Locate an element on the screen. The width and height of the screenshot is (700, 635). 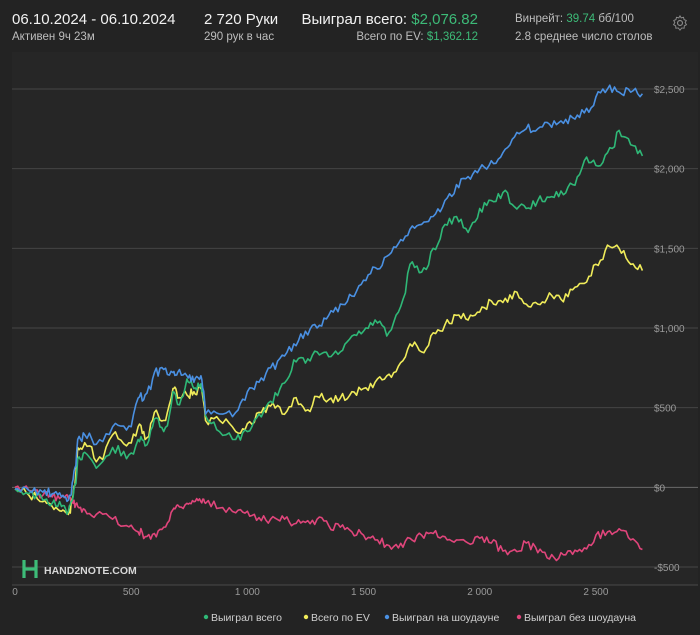
won-total-label: Выиграл всего: is located at coordinates (354, 19).